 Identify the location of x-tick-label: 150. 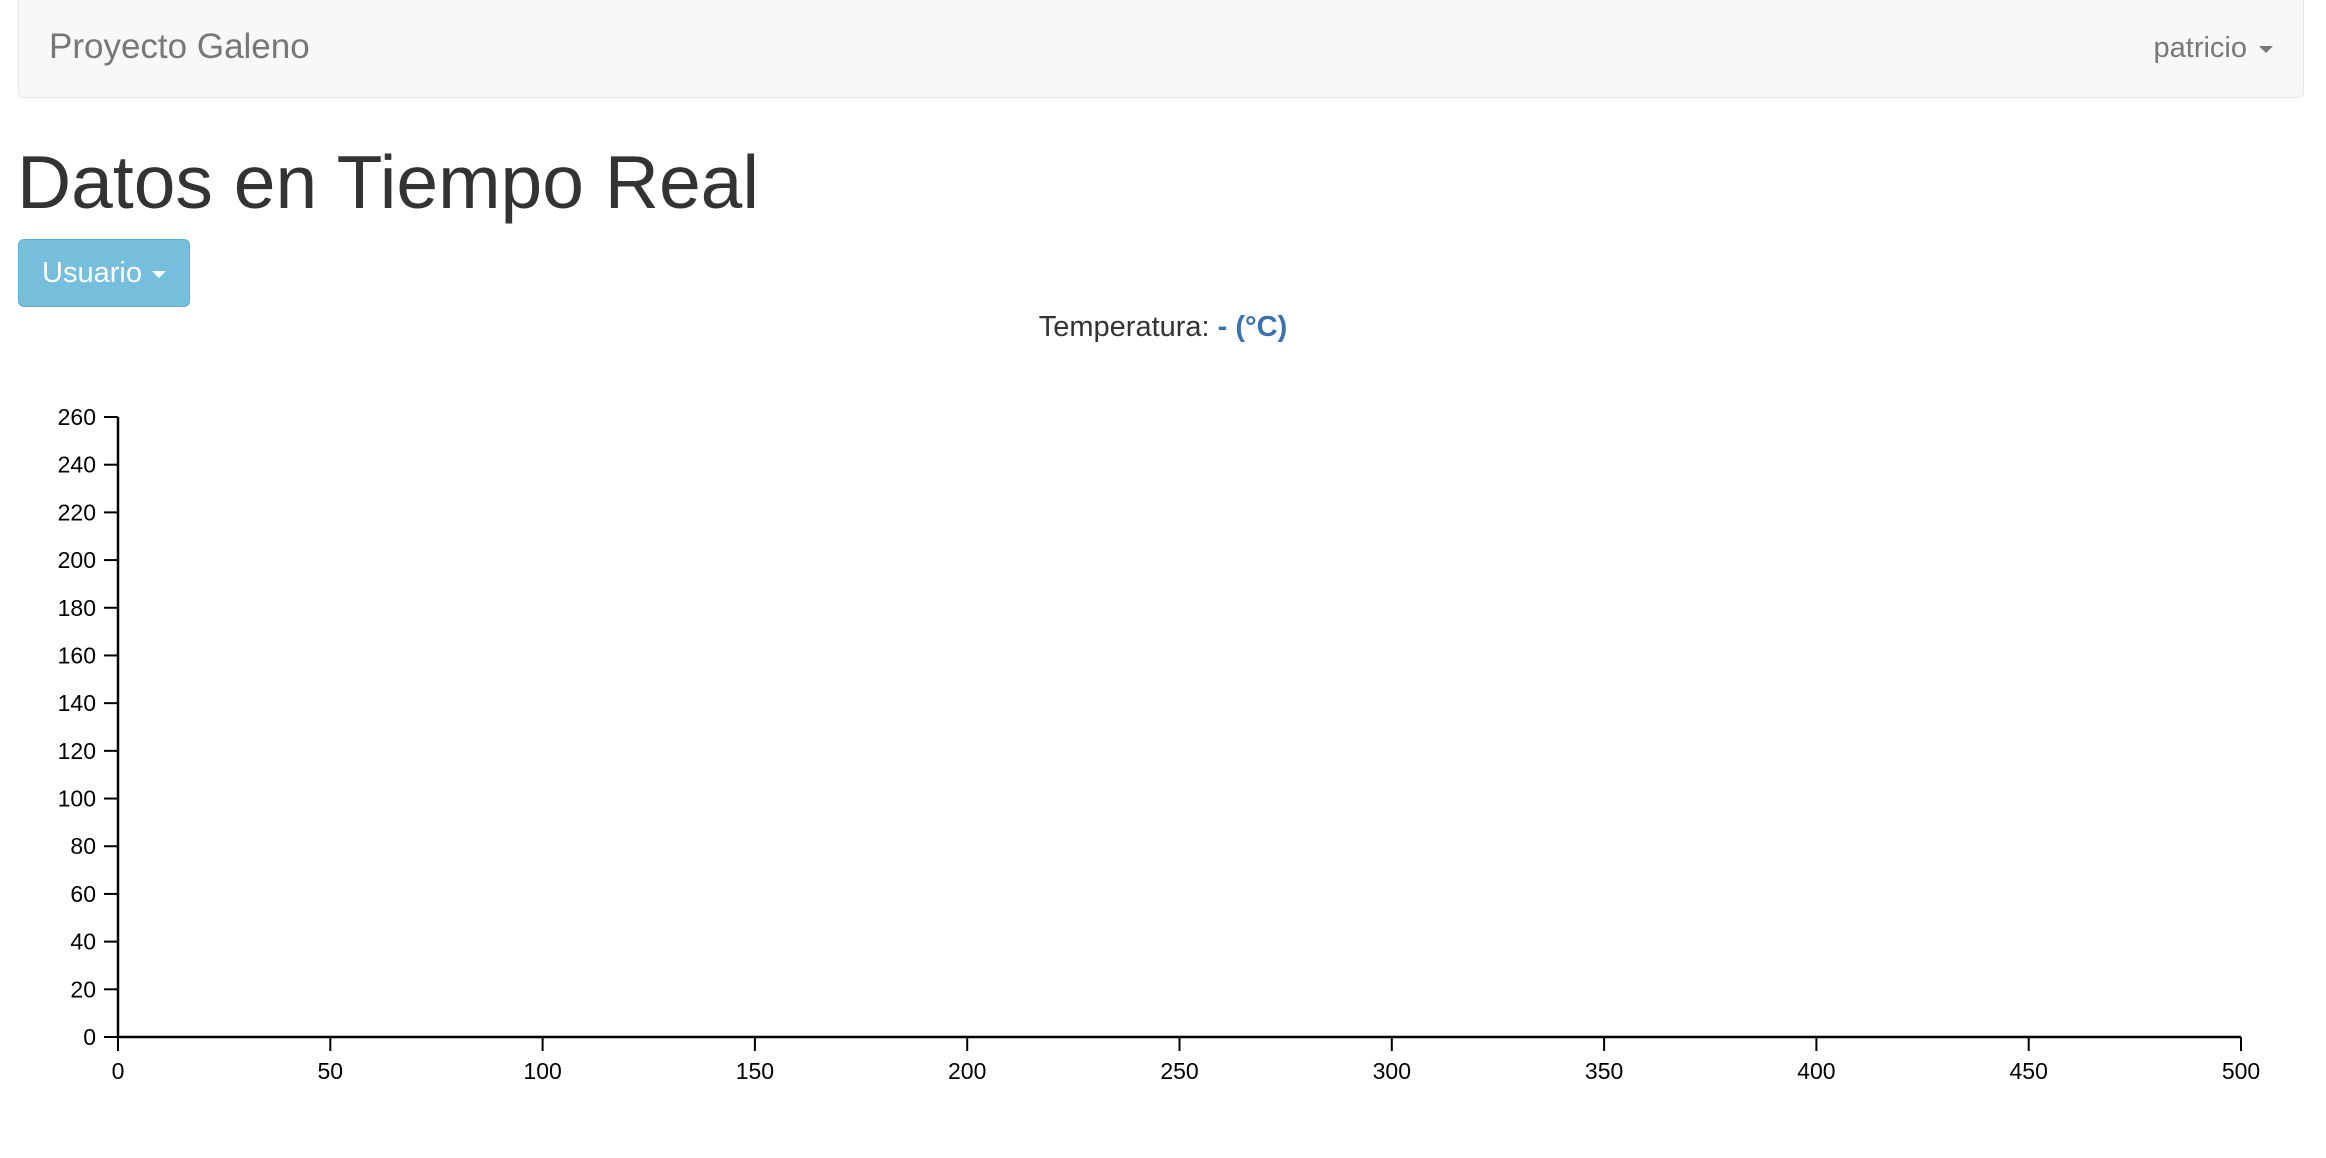
(755, 1071).